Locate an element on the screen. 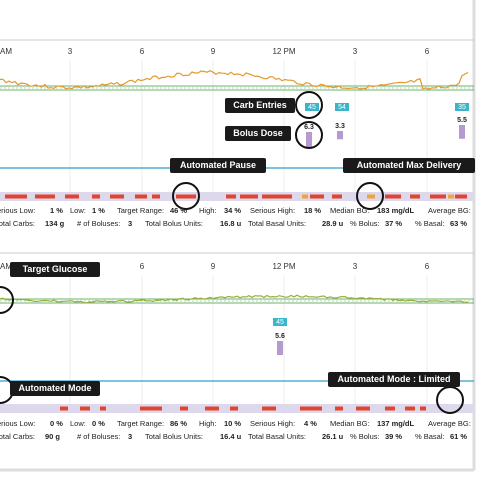  stat-text: 26.1 u is located at coordinates (333, 436).